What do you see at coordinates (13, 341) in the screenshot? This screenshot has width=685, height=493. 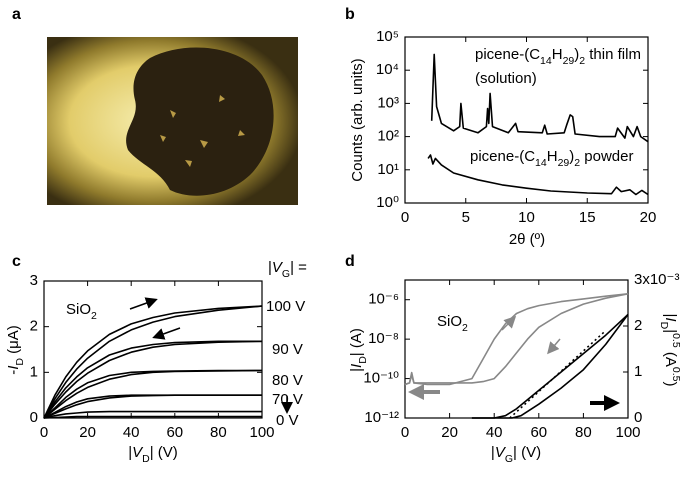 I see `label-part: (μA)` at bounding box center [13, 341].